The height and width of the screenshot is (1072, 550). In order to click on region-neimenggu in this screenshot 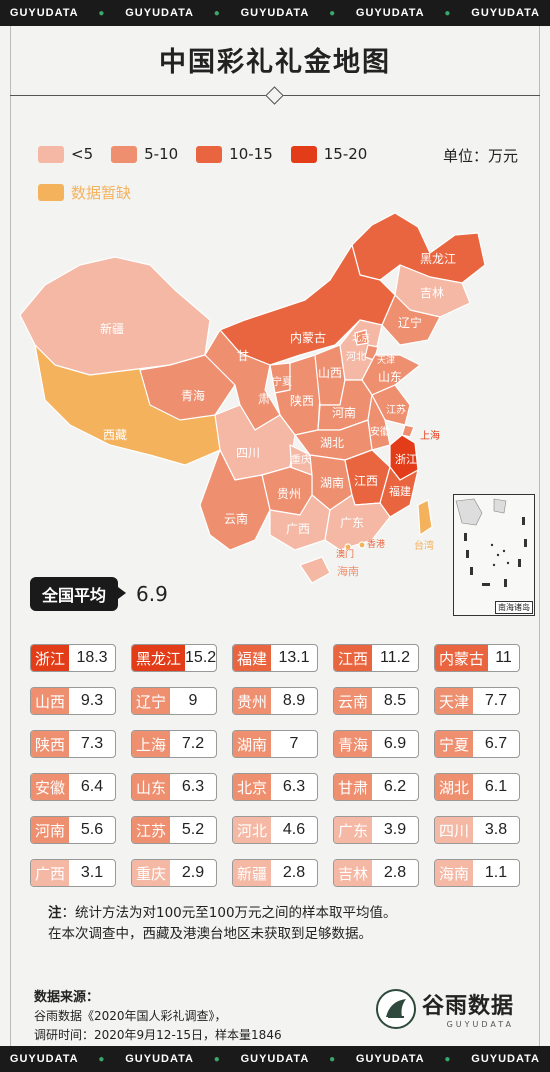, I will do `click(307, 305)`.